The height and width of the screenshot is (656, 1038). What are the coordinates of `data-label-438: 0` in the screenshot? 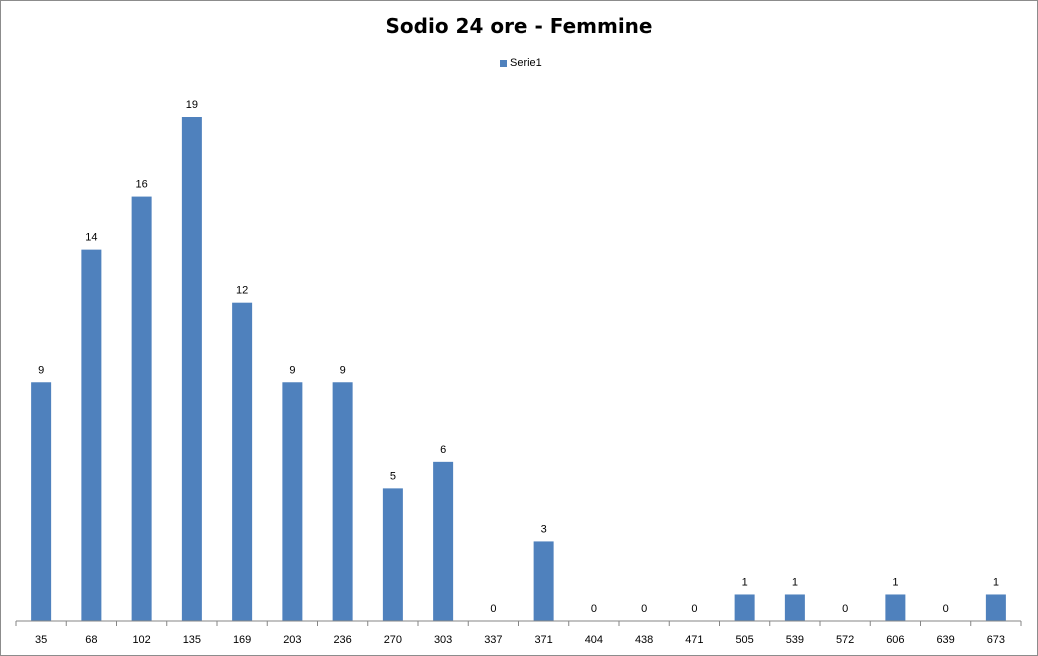 It's located at (644, 609).